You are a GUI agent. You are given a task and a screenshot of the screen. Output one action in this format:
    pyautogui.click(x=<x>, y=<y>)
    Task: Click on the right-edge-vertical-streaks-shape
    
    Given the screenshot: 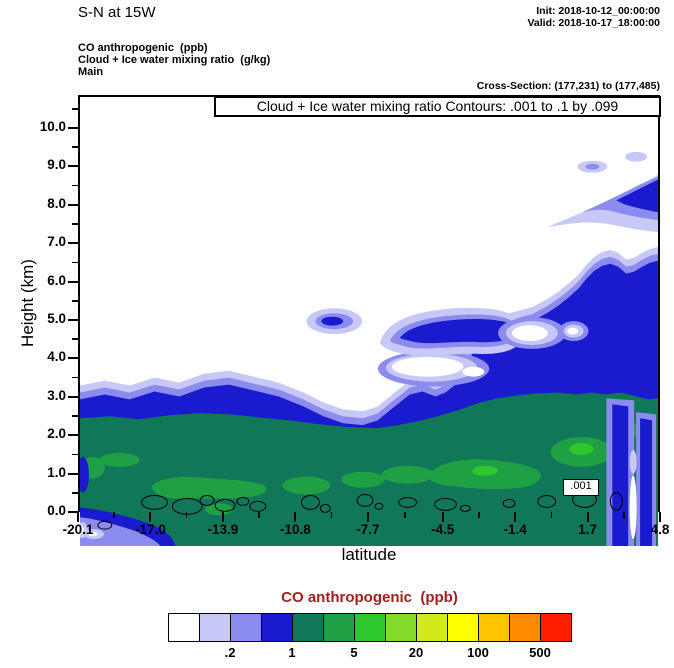 What is the action you would take?
    pyautogui.click(x=633, y=507)
    